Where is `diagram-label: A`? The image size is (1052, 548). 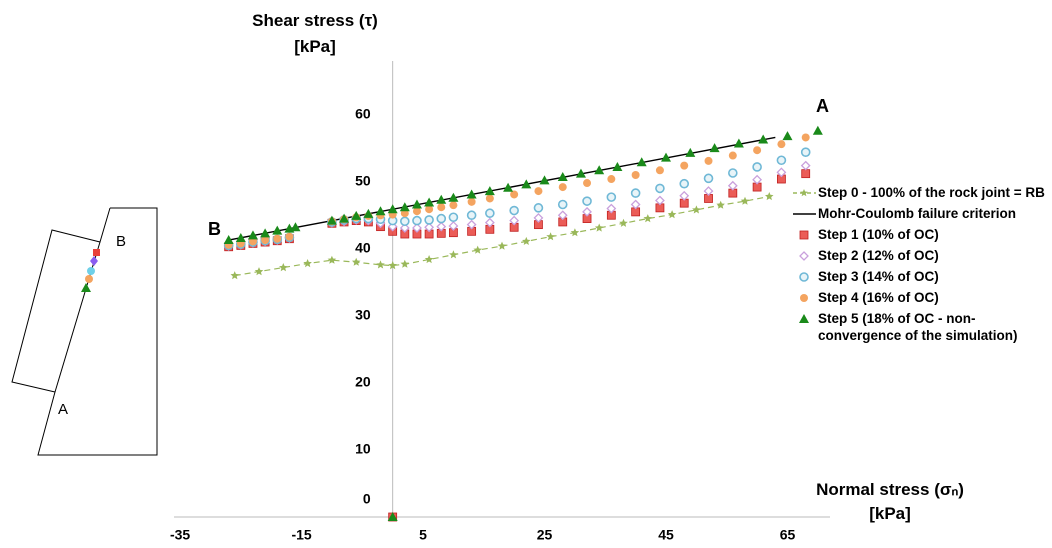
diagram-label: A is located at coordinates (63, 409).